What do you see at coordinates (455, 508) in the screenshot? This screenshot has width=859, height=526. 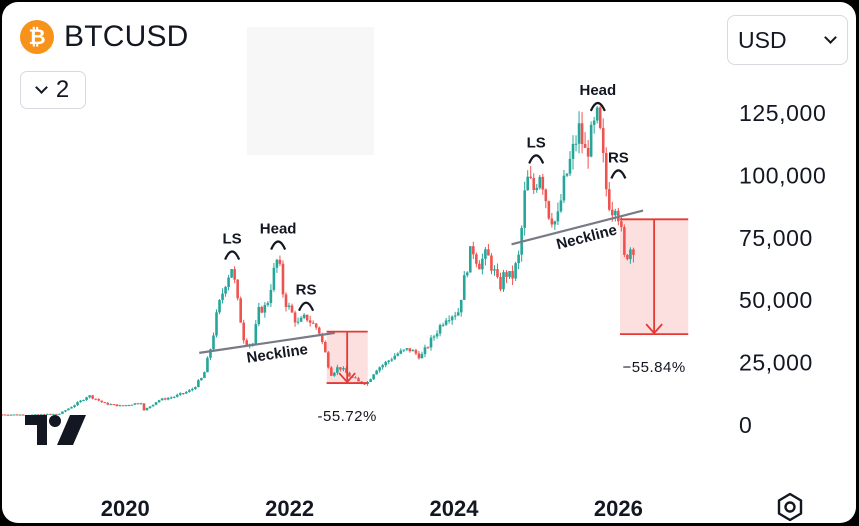 I see `x-tick-label: 2024` at bounding box center [455, 508].